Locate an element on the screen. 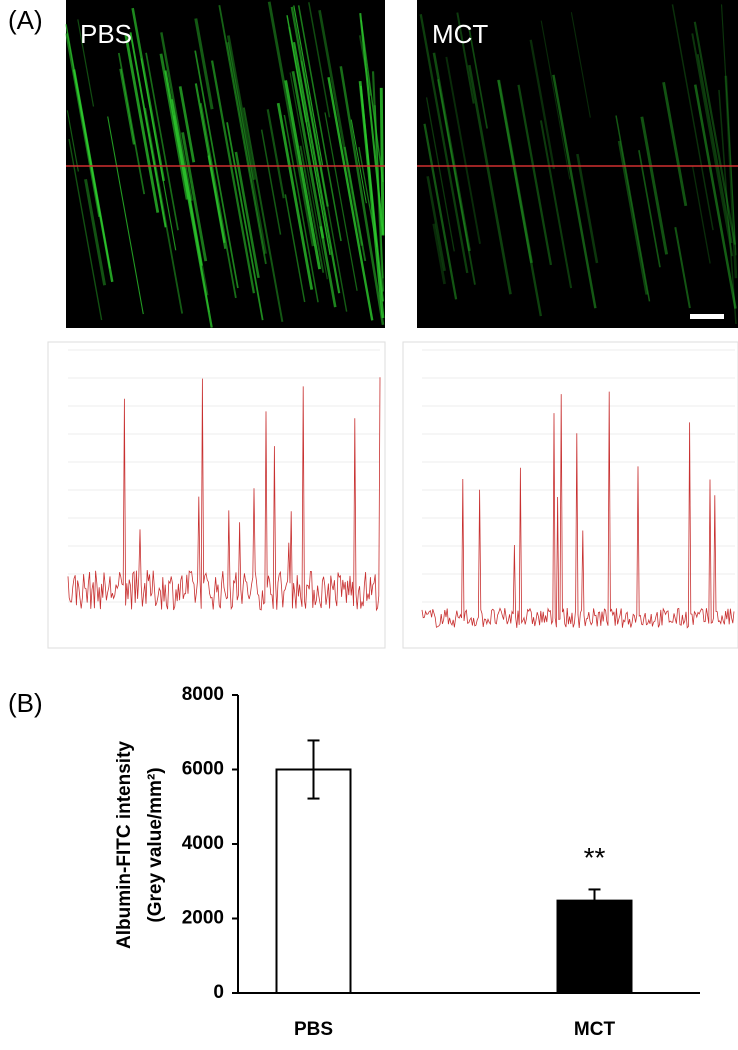 Image resolution: width=738 pixels, height=1050 pixels. y-axis-label: Albumin-FITC intensity is located at coordinates (124, 845).